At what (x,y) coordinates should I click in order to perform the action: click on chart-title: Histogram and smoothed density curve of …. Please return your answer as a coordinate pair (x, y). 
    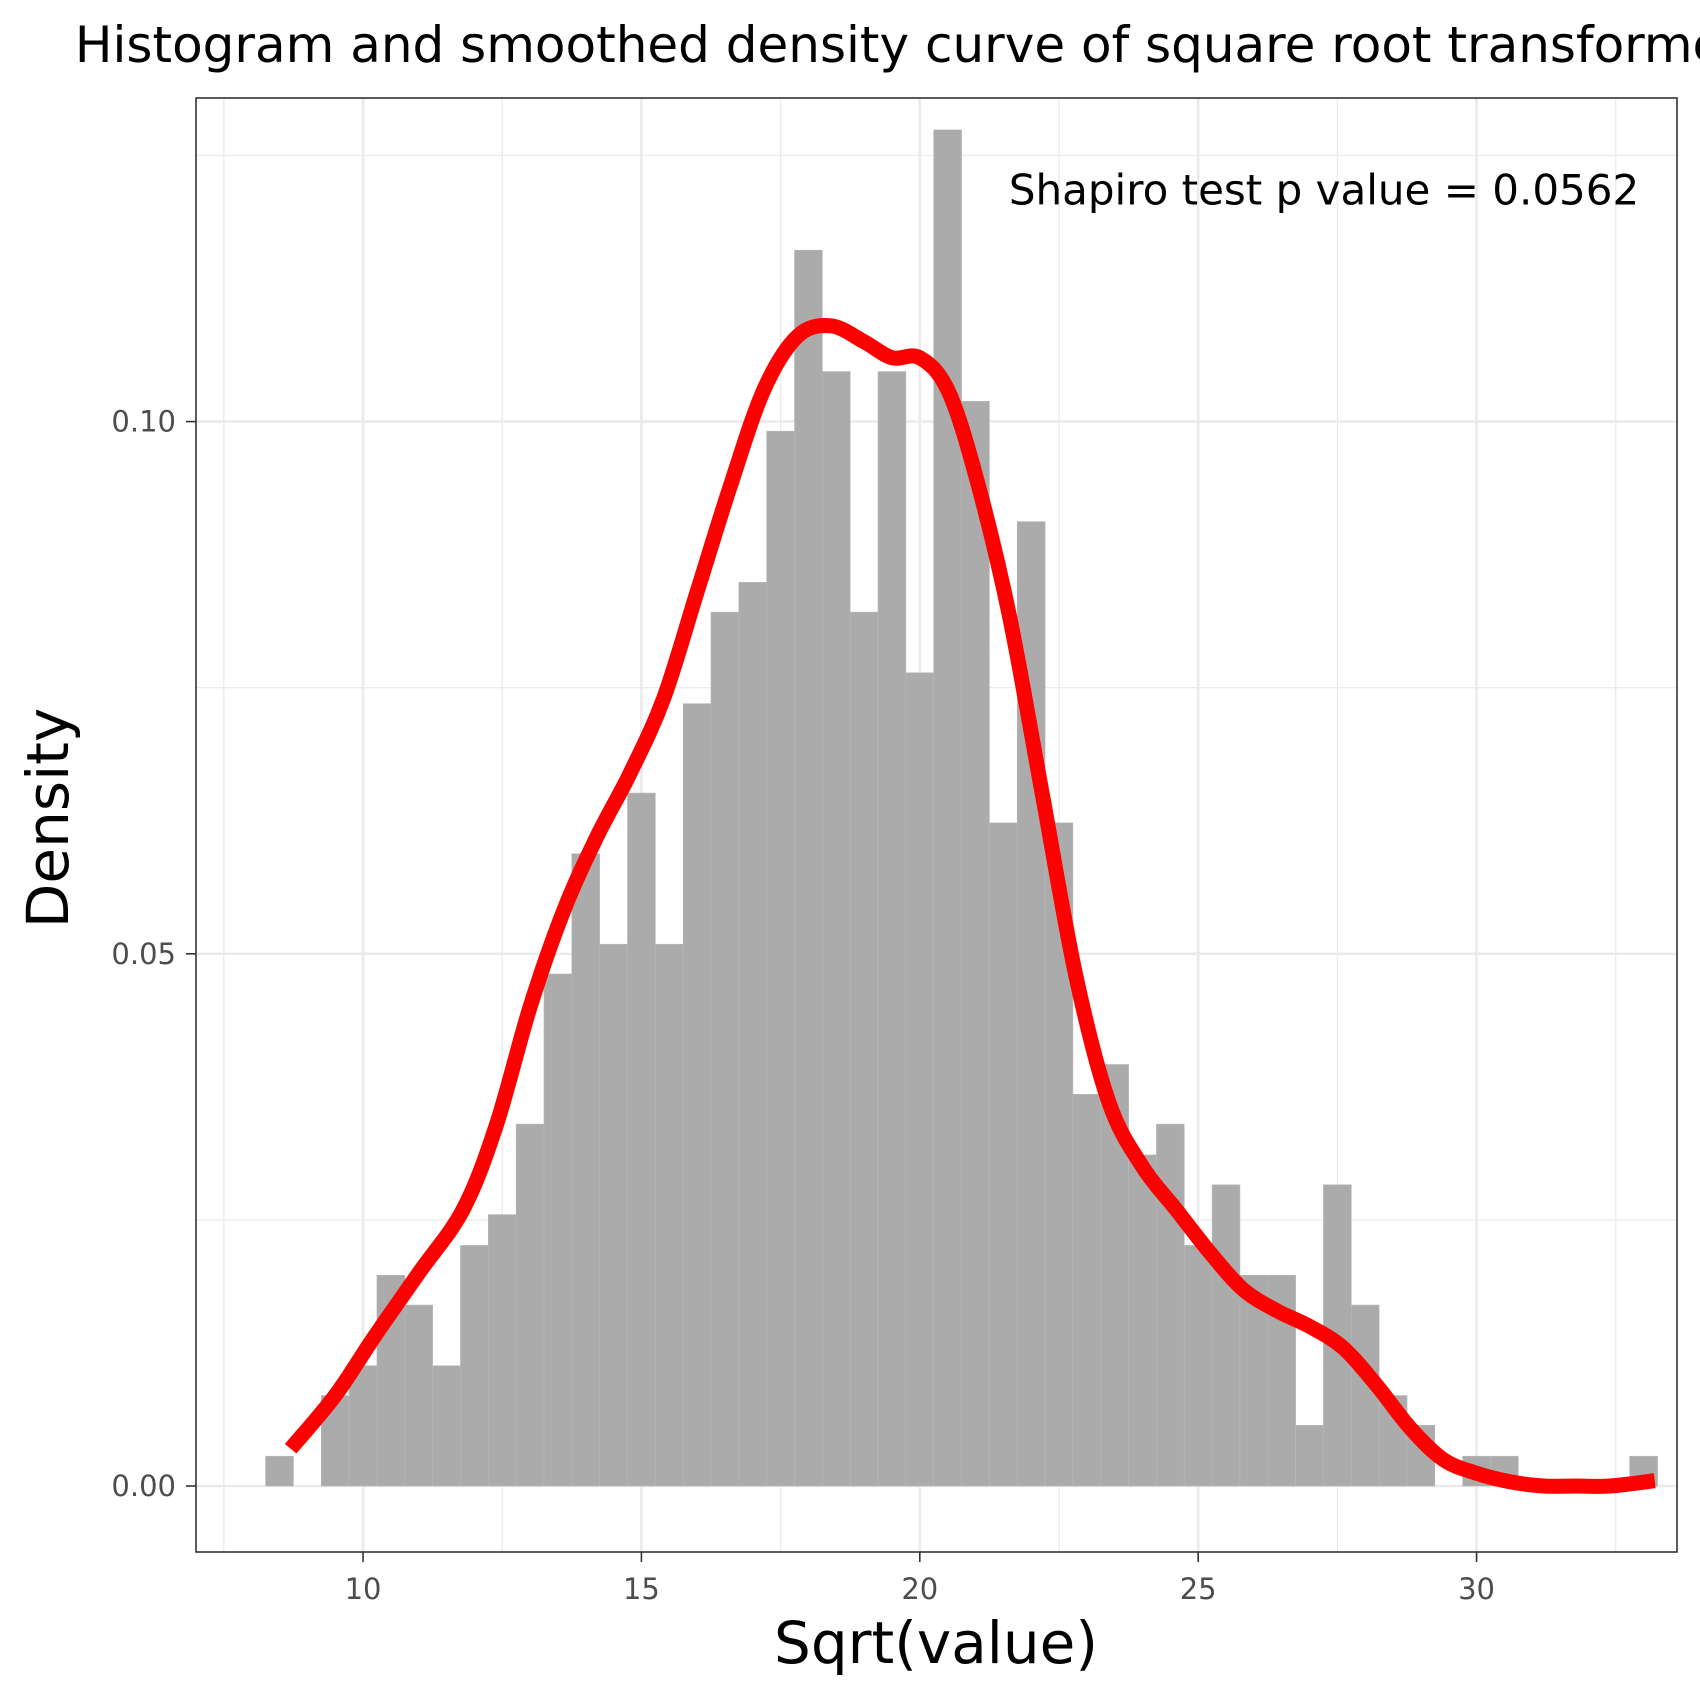
    Looking at the image, I should click on (887, 45).